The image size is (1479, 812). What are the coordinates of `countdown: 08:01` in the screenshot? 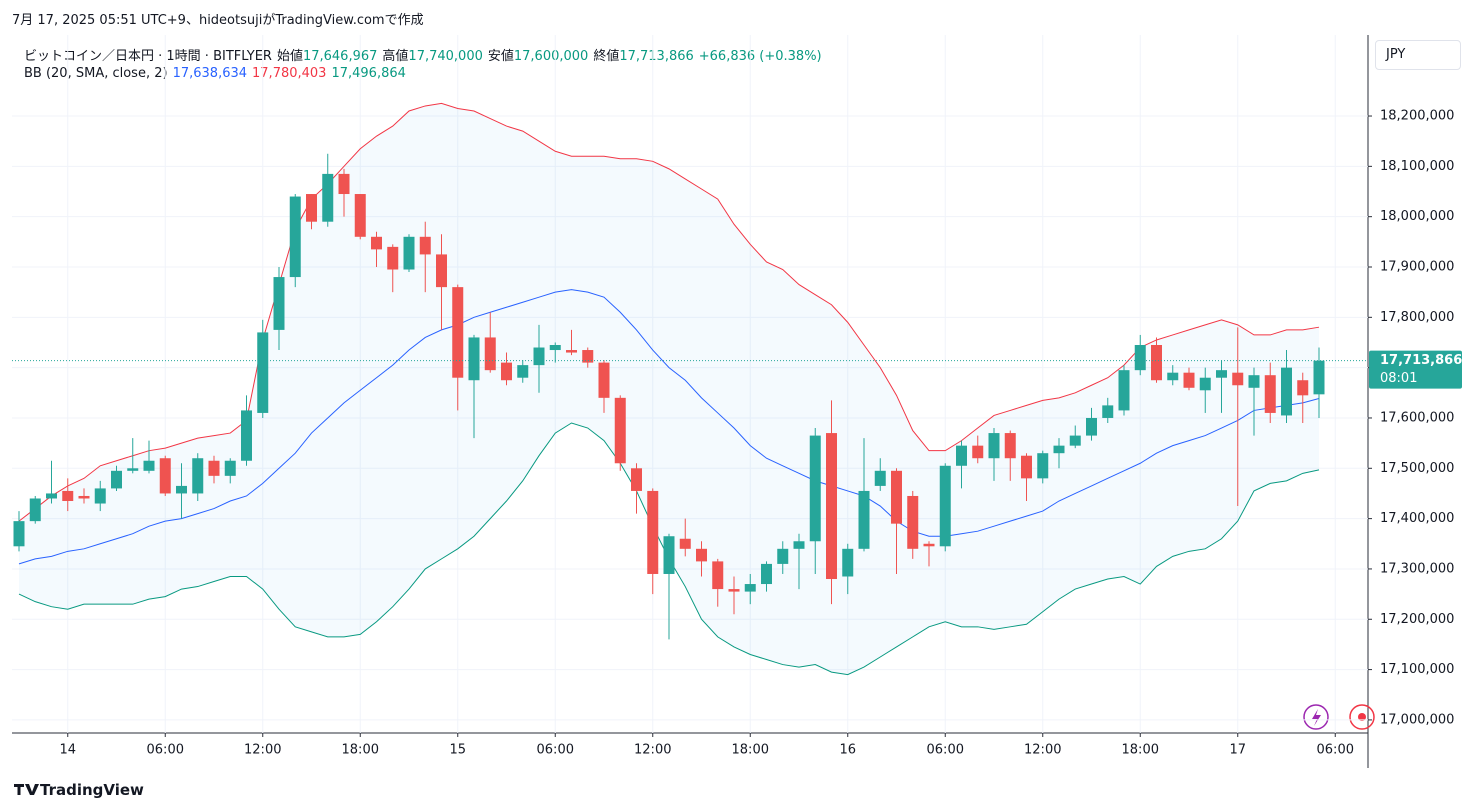 It's located at (1398, 378).